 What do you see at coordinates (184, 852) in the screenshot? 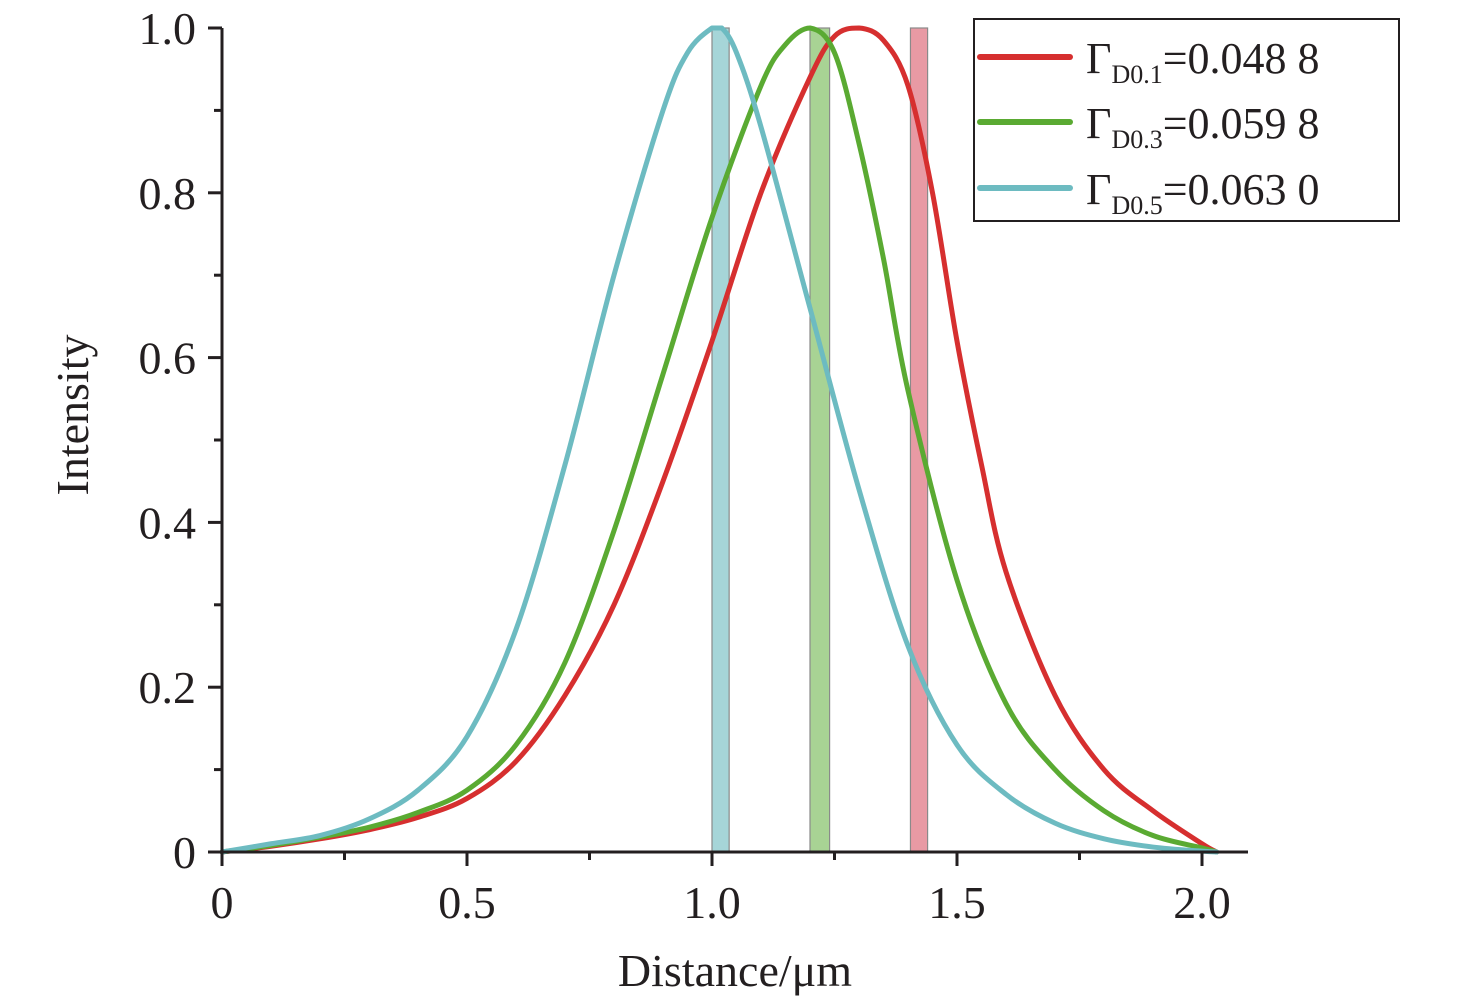
I see `y-tick-label: 0` at bounding box center [184, 852].